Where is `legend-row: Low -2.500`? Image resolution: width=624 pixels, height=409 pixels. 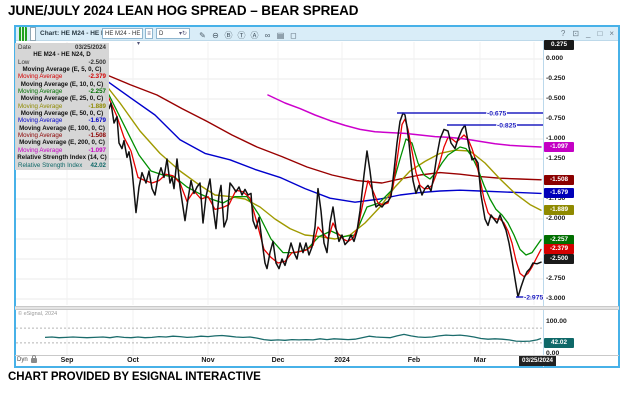
legend-row: Low -2.500 is located at coordinates (62, 62).